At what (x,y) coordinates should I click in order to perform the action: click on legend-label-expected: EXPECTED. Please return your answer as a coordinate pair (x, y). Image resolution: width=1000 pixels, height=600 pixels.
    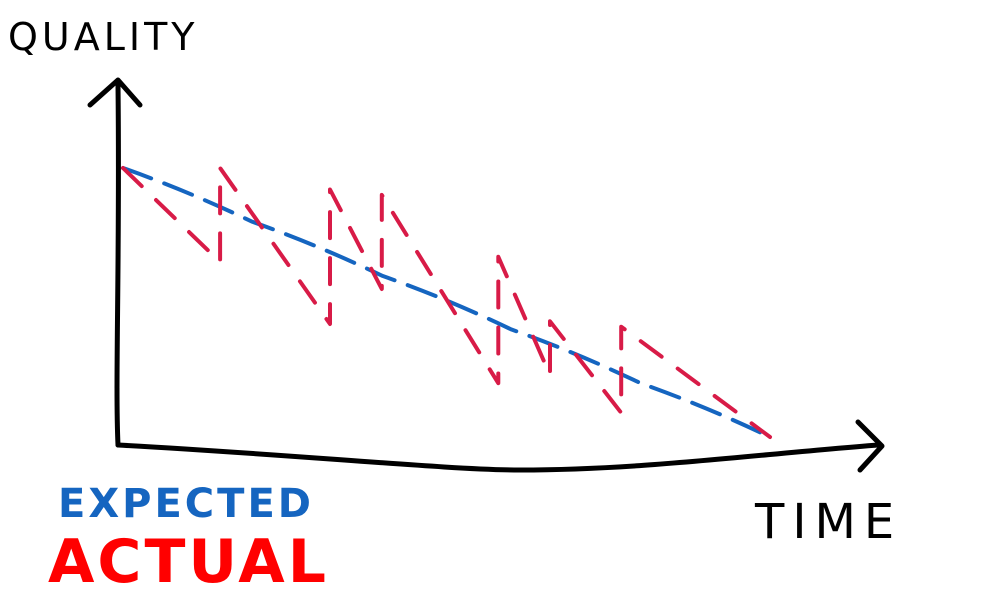
    Looking at the image, I should click on (186, 504).